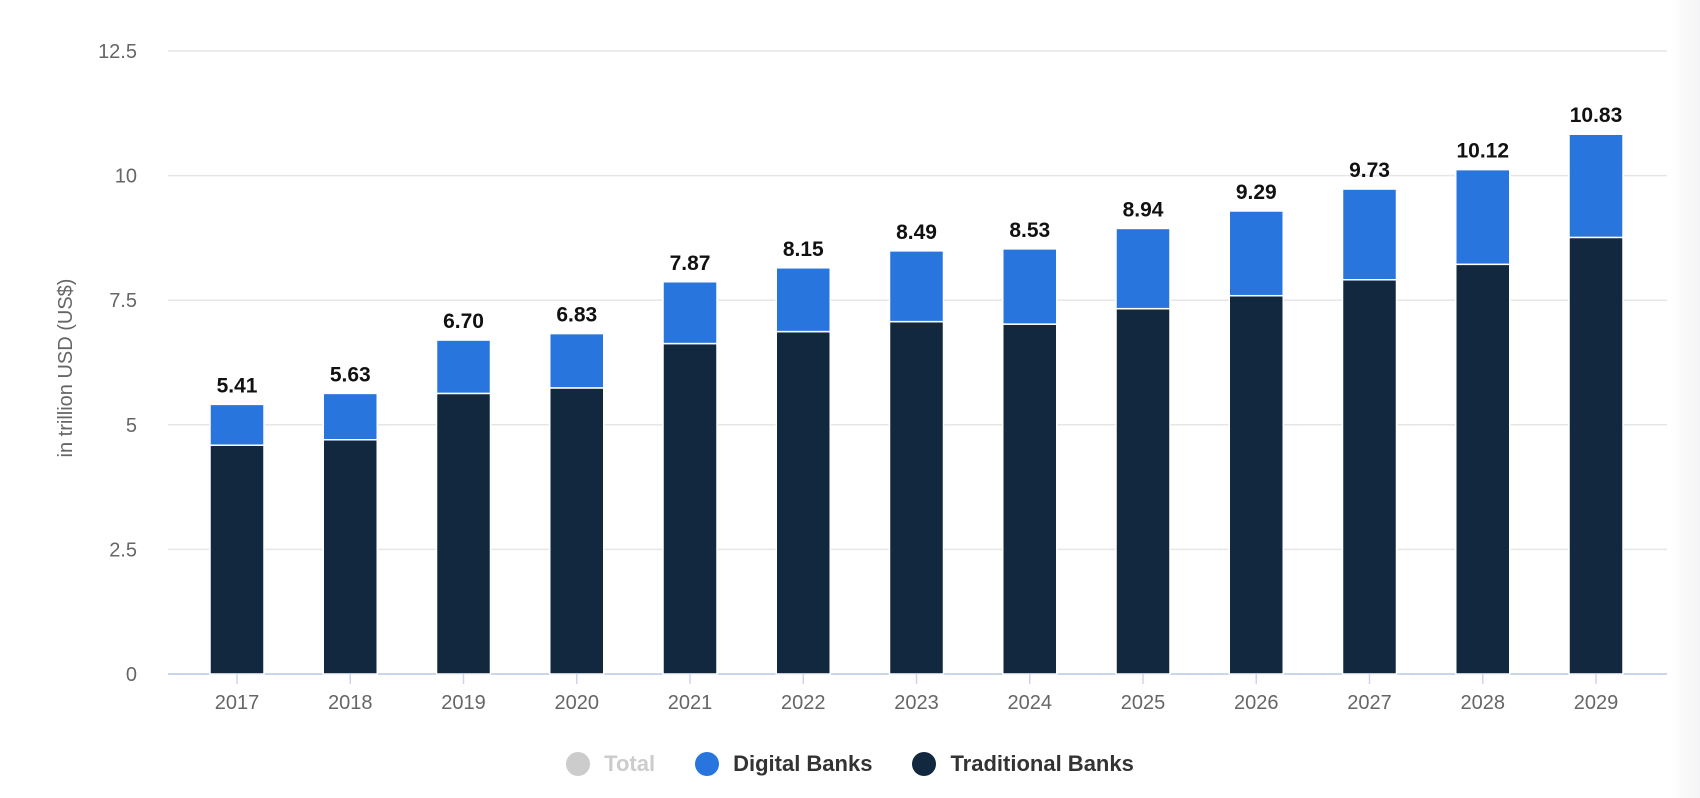 This screenshot has width=1700, height=798. I want to click on data-label-2028: 10.12, so click(1482, 151).